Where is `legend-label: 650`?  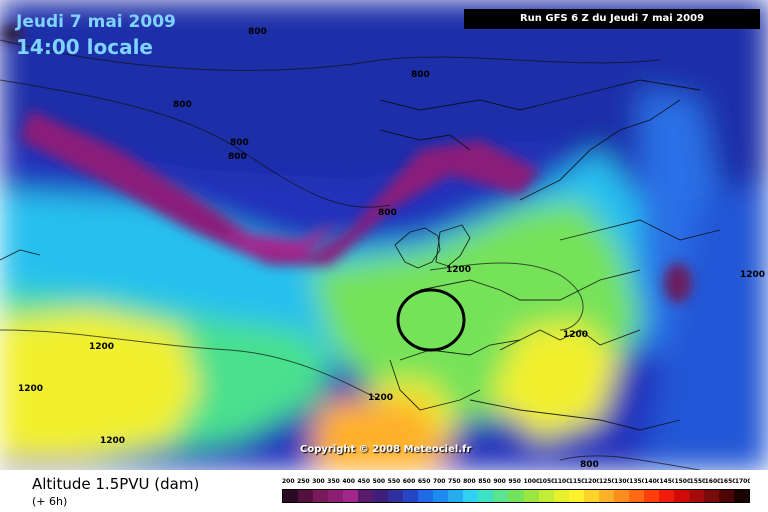
legend-label: 650 is located at coordinates (424, 481).